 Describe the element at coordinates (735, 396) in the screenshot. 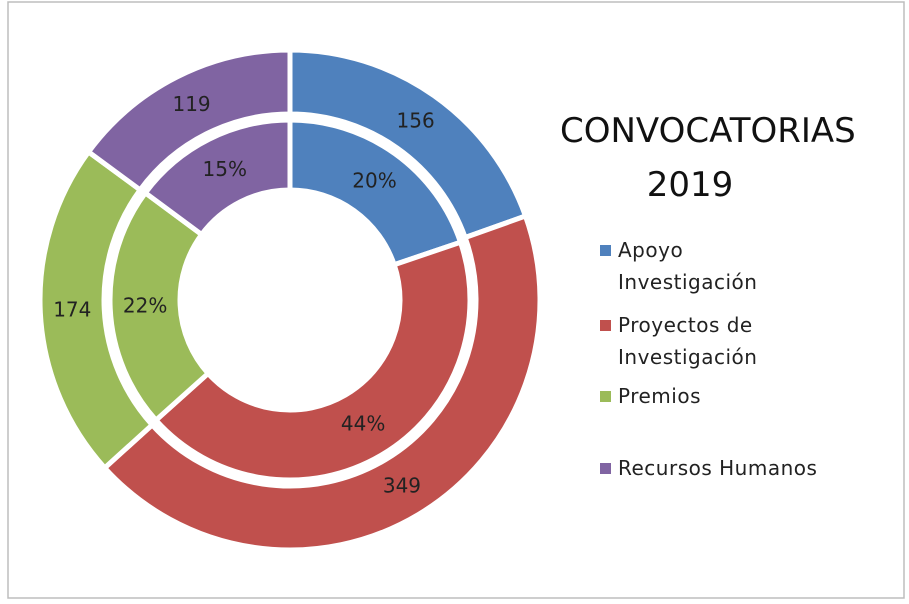

I see `legend-item: Premios` at that location.